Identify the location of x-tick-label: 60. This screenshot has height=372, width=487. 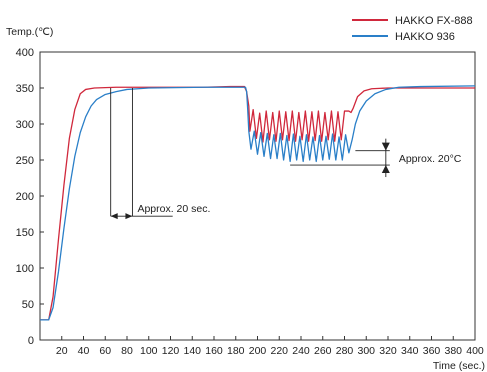
(105, 351).